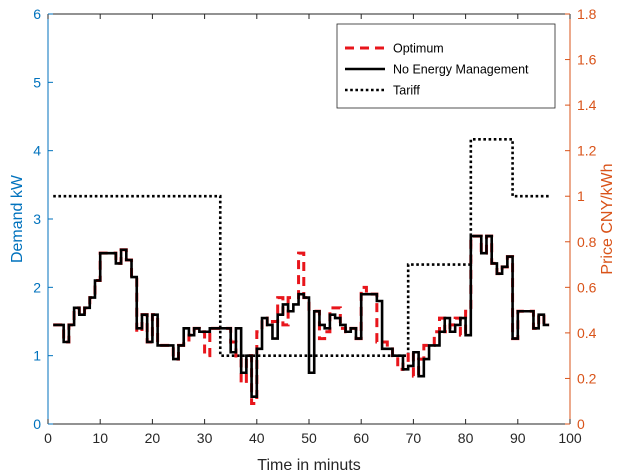 The width and height of the screenshot is (622, 476). I want to click on x-tick-label: 30, so click(205, 438).